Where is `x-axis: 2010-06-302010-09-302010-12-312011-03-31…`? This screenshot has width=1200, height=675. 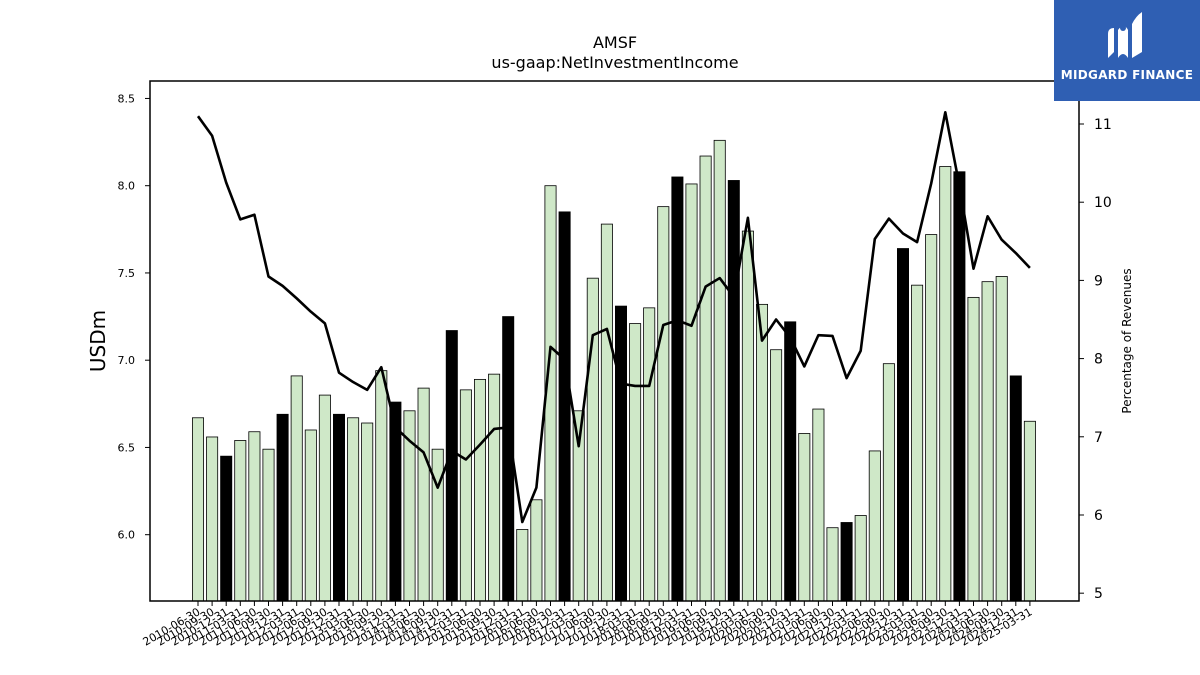
x-axis: 2010-06-302010-09-302010-12-312011-03-31… is located at coordinates (587, 625).